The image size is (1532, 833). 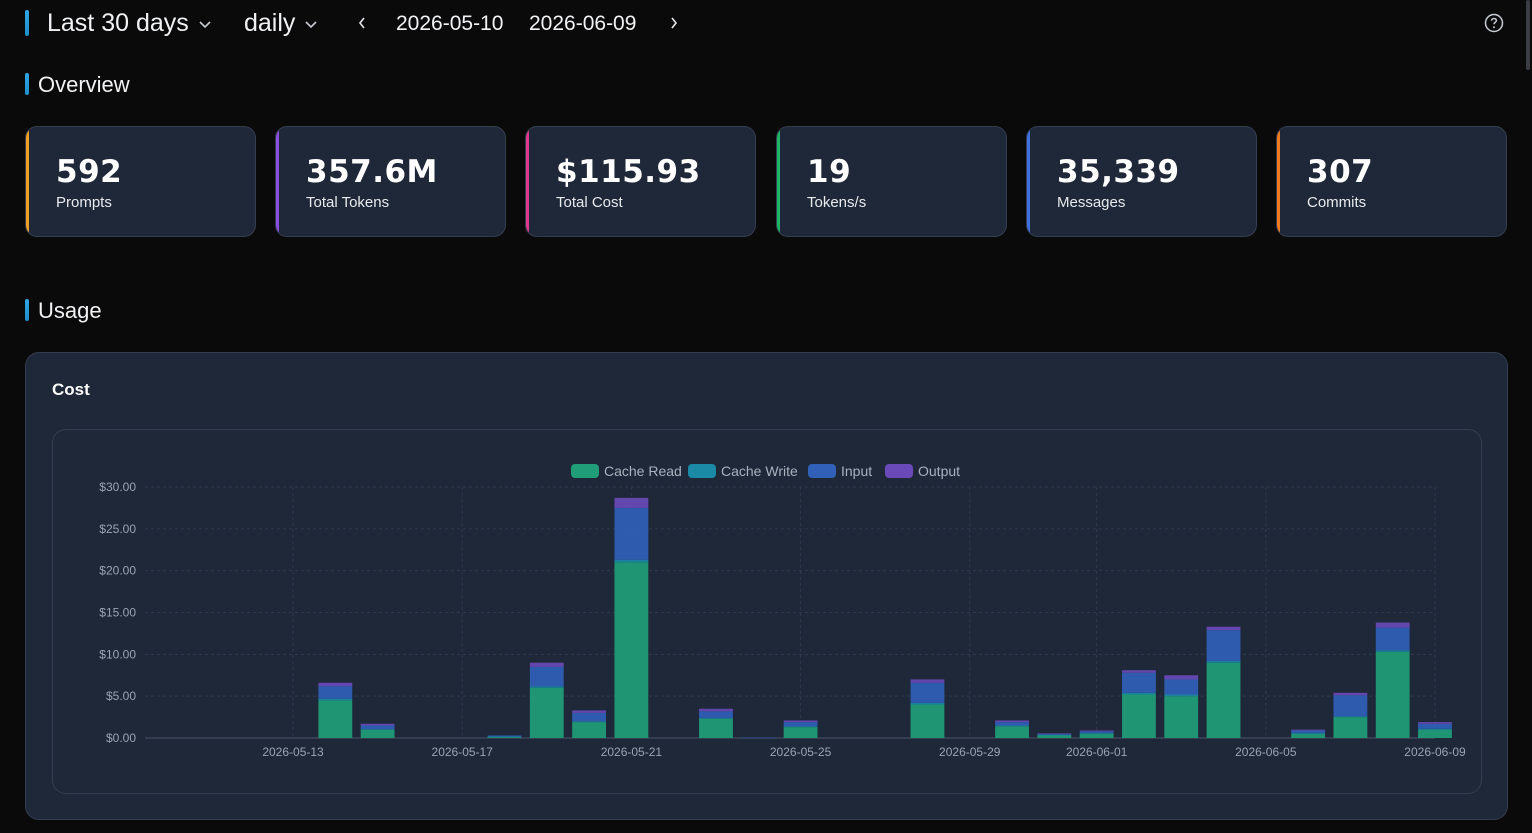 What do you see at coordinates (117, 571) in the screenshot?
I see `y-tick-label: $20.00` at bounding box center [117, 571].